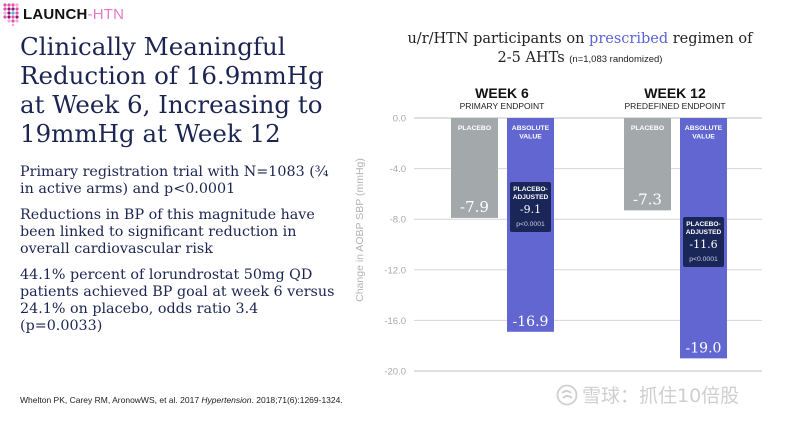  What do you see at coordinates (647, 199) in the screenshot?
I see `bar-value-label: -7.3` at bounding box center [647, 199].